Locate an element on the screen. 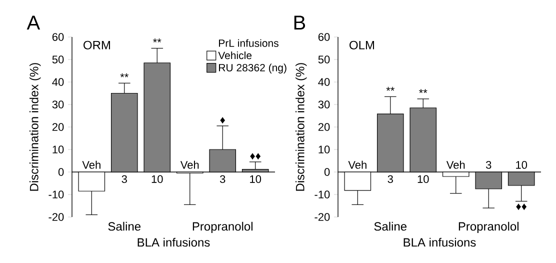 The image size is (556, 263). legend-label: Vehicle is located at coordinates (235, 55).